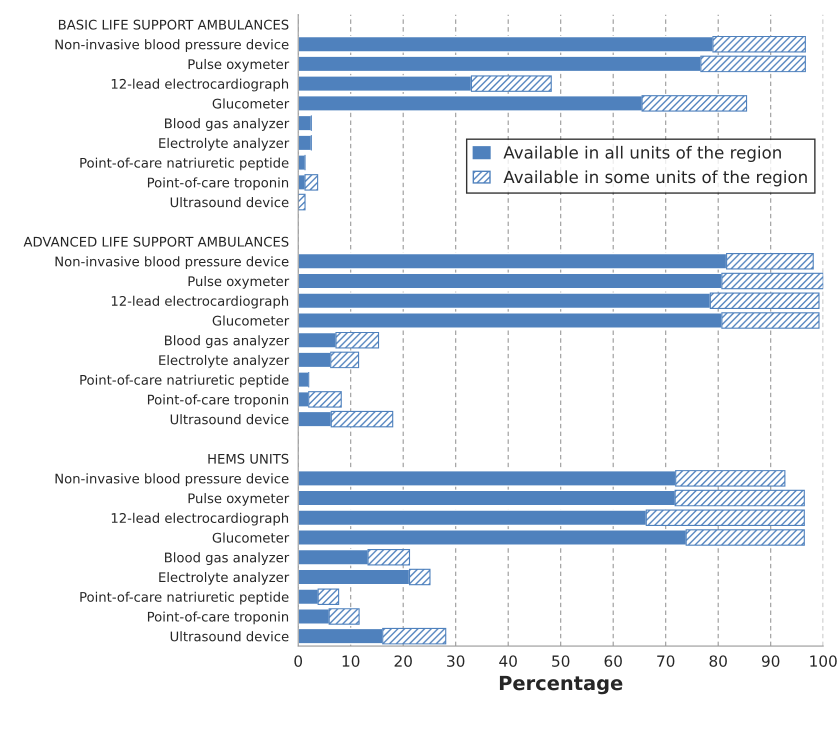 Image resolution: width=840 pixels, height=730 pixels. Describe the element at coordinates (561, 661) in the screenshot. I see `x-tick-label: 50` at that location.